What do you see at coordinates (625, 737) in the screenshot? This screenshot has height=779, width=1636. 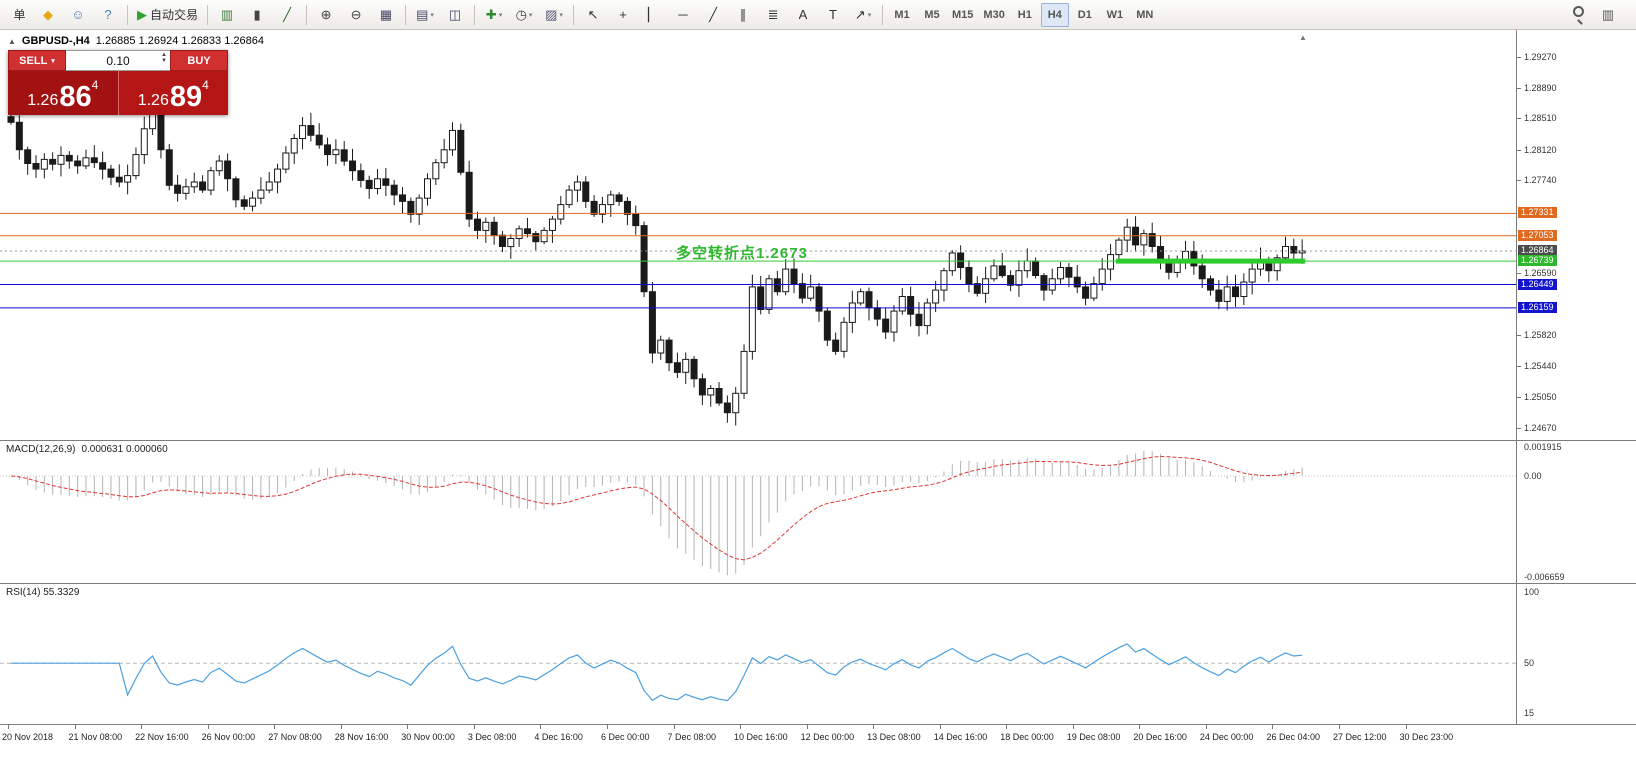 I see `time-axis-label: 6 Dec 00:00` at bounding box center [625, 737].